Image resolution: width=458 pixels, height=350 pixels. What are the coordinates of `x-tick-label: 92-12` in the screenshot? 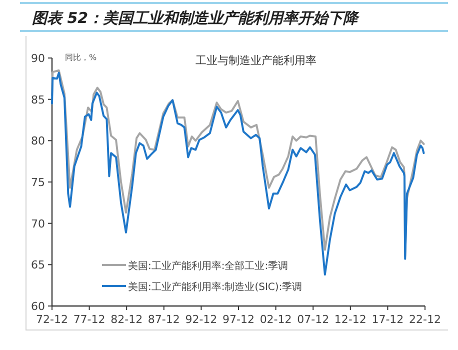 It's located at (201, 319).